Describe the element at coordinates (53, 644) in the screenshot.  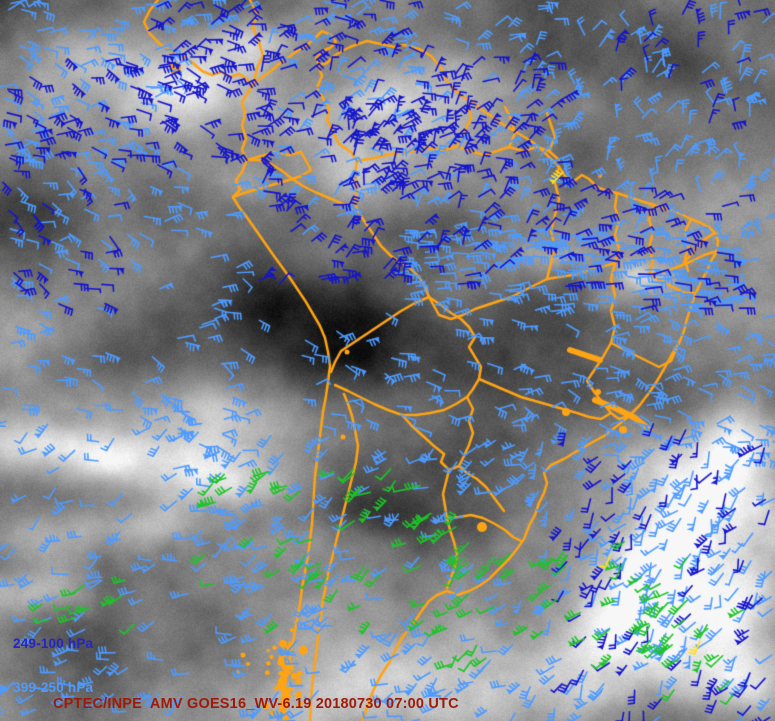
I see `legend-item-249-100: 249-100 hPa` at that location.